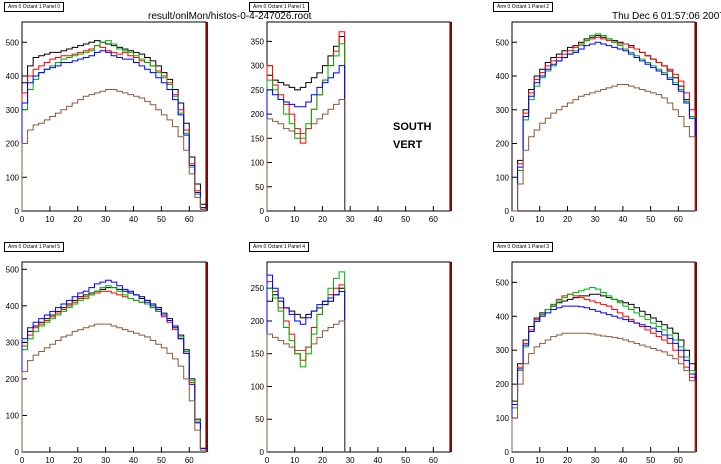 Image resolution: width=721 pixels, height=464 pixels. What do you see at coordinates (161, 219) in the screenshot?
I see `x-tick-label-0-50: 50` at bounding box center [161, 219].